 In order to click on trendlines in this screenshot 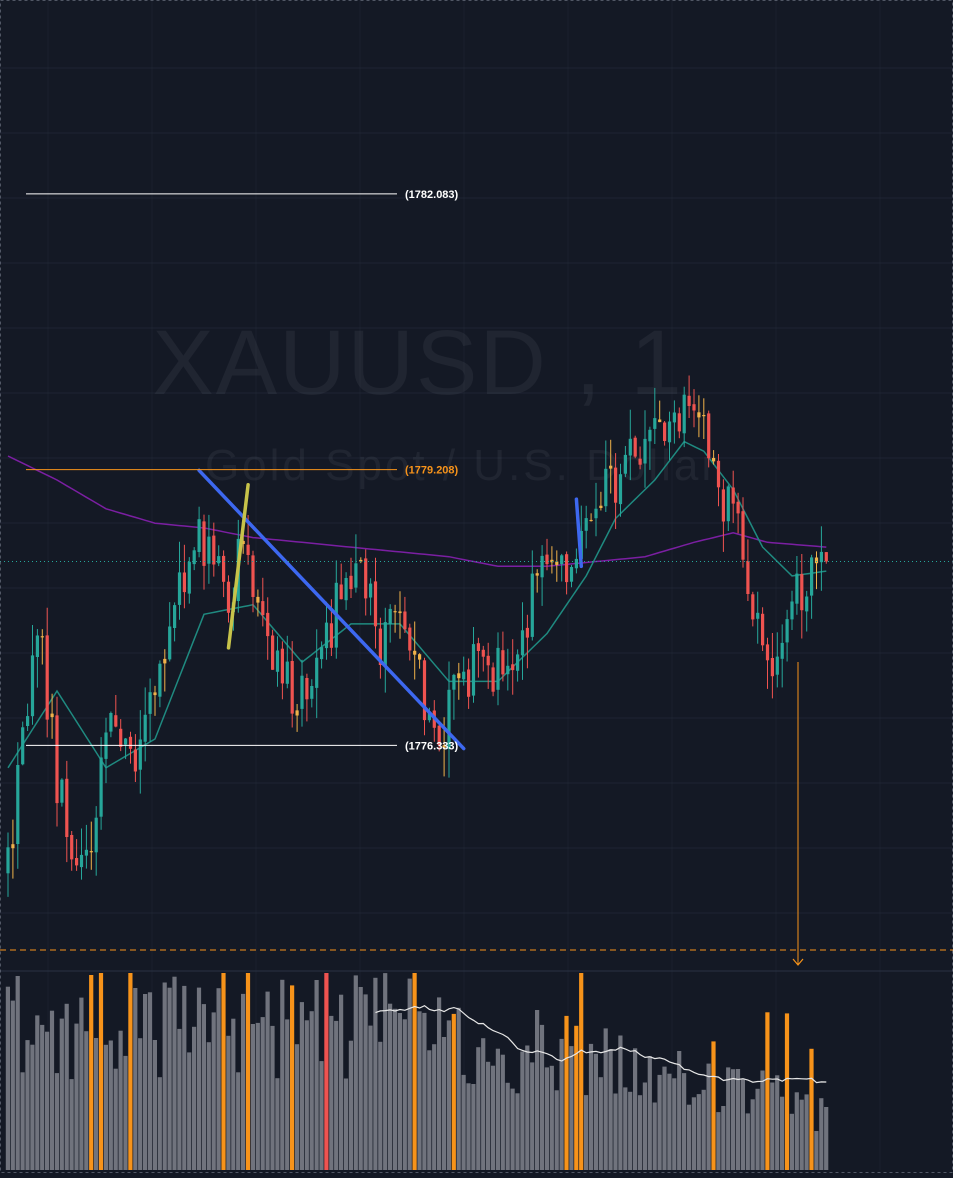, I will do `click(390, 609)`.